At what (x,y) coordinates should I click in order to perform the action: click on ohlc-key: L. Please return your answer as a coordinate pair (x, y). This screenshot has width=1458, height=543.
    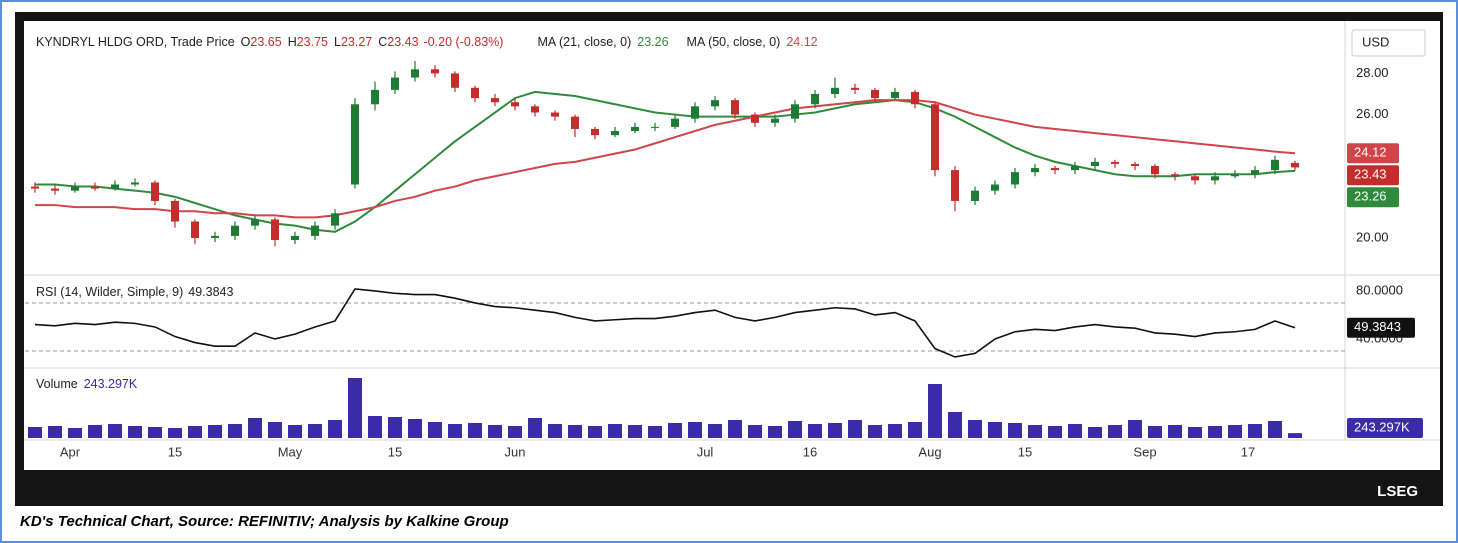
    Looking at the image, I should click on (337, 42).